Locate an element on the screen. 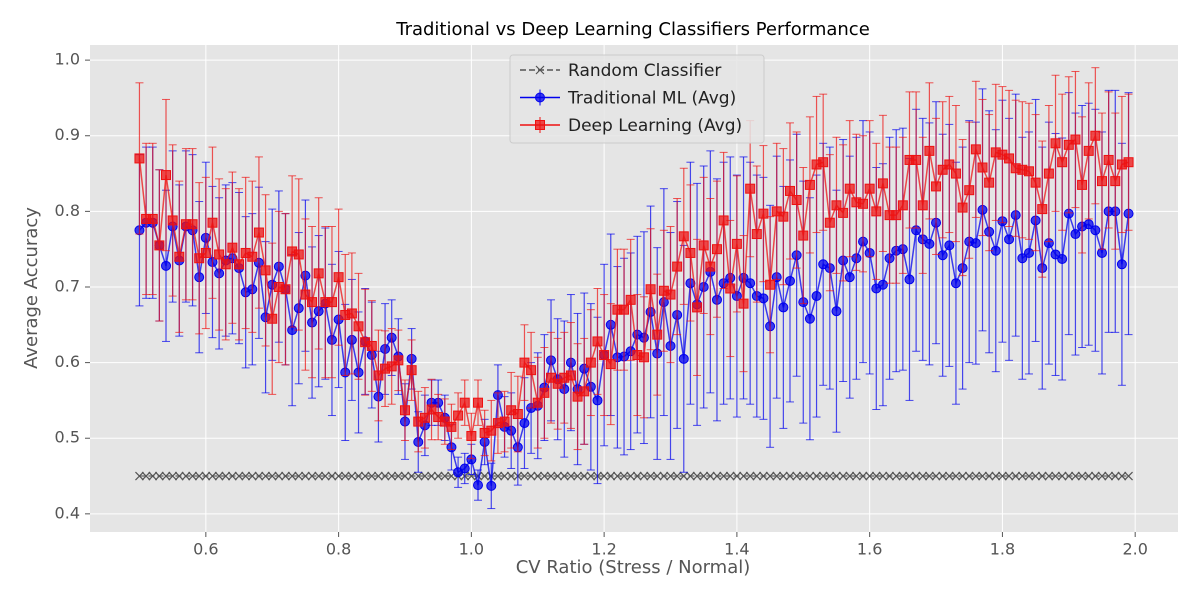 The image size is (1200, 600). legend-box is located at coordinates (637, 99).